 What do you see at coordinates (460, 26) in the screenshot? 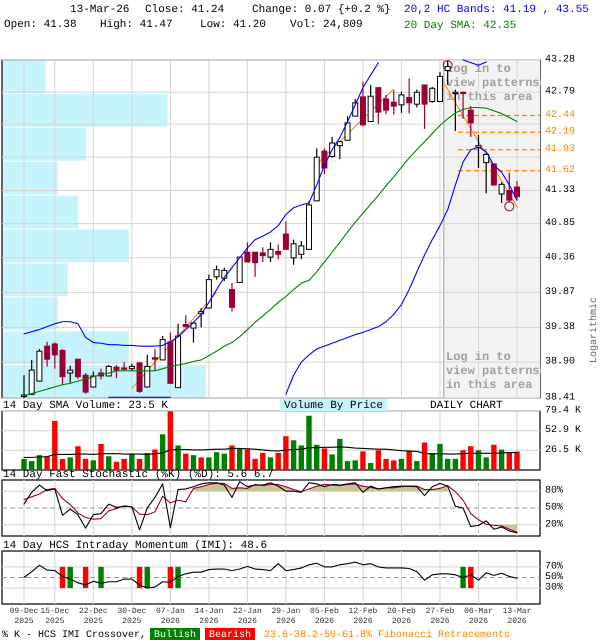
I see `text: 20 Day SMA: 42.35` at bounding box center [460, 26].